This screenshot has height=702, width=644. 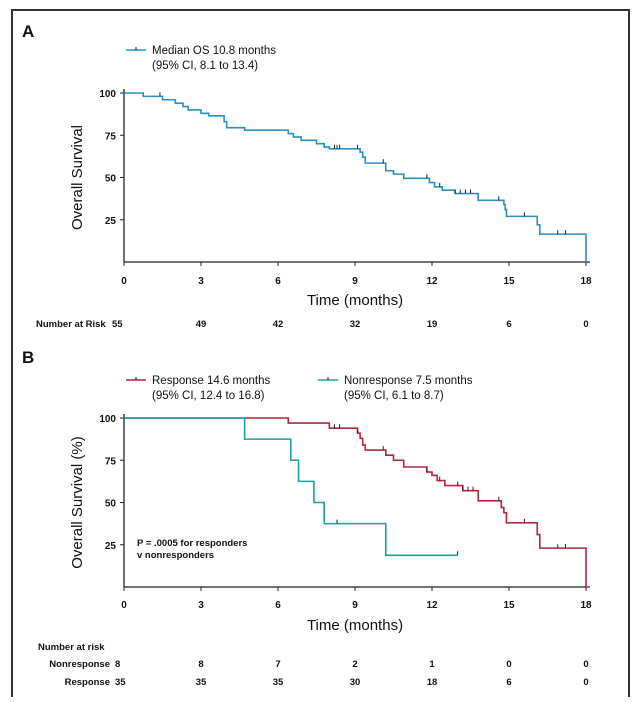 What do you see at coordinates (432, 682) in the screenshot?
I see `risk-value: 18` at bounding box center [432, 682].